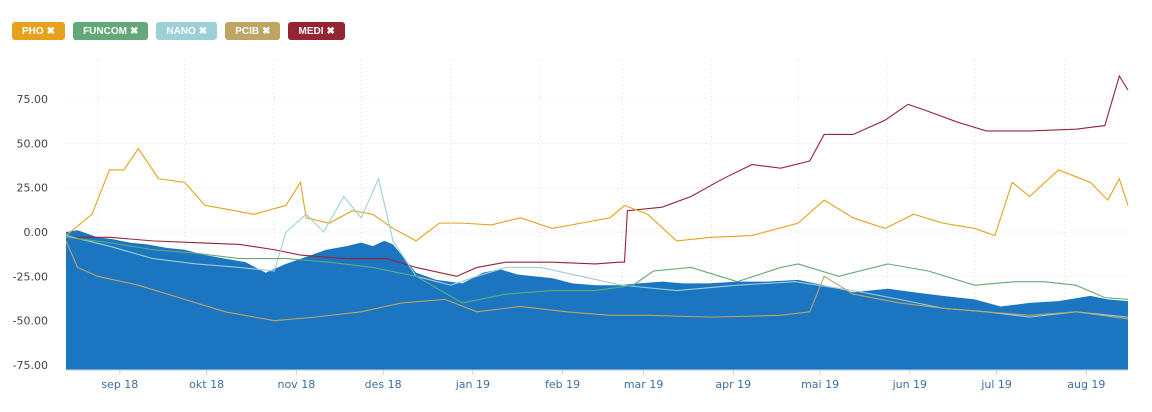 The height and width of the screenshot is (412, 1152). Describe the element at coordinates (206, 384) in the screenshot. I see `x-tick-label: okt 18` at that location.